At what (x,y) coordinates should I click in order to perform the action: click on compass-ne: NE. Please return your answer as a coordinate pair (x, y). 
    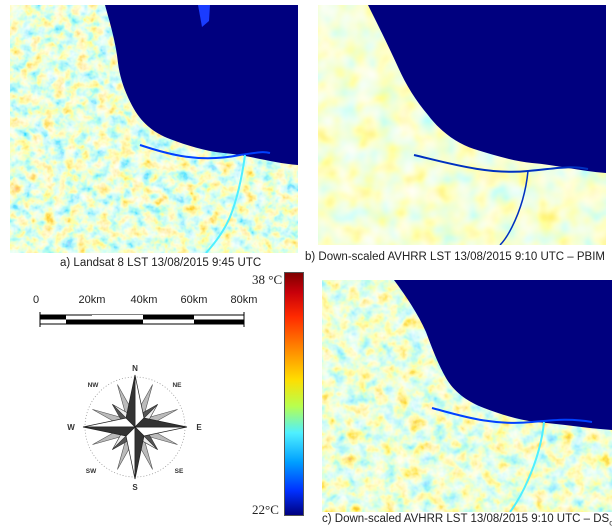
    Looking at the image, I should click on (177, 385).